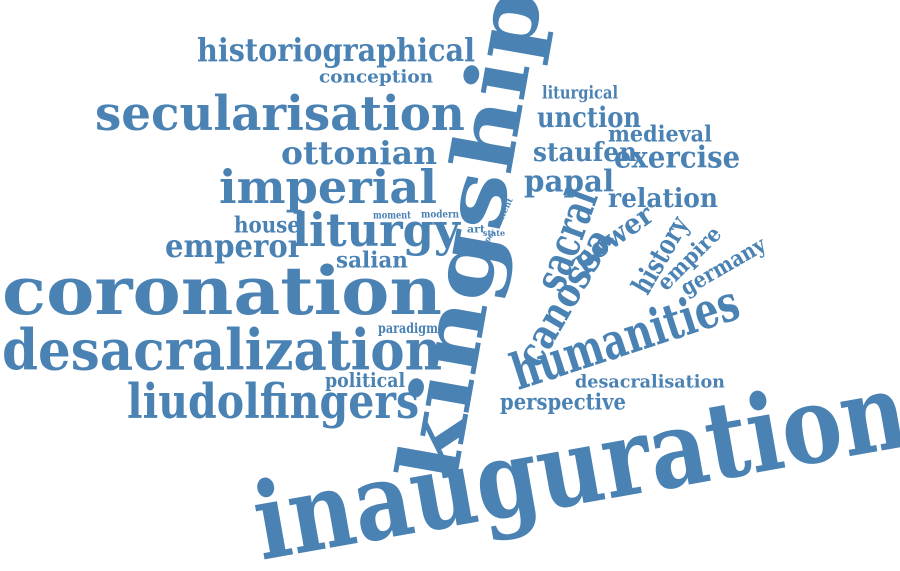  What do you see at coordinates (328, 187) in the screenshot?
I see `word-imperial: imperial` at bounding box center [328, 187].